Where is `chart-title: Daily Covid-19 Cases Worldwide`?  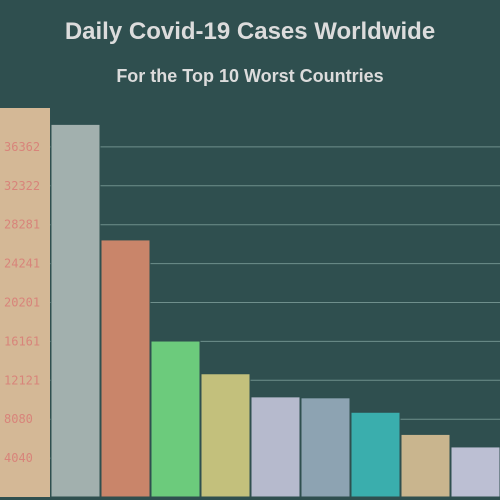 chart-title: Daily Covid-19 Cases Worldwide is located at coordinates (250, 31).